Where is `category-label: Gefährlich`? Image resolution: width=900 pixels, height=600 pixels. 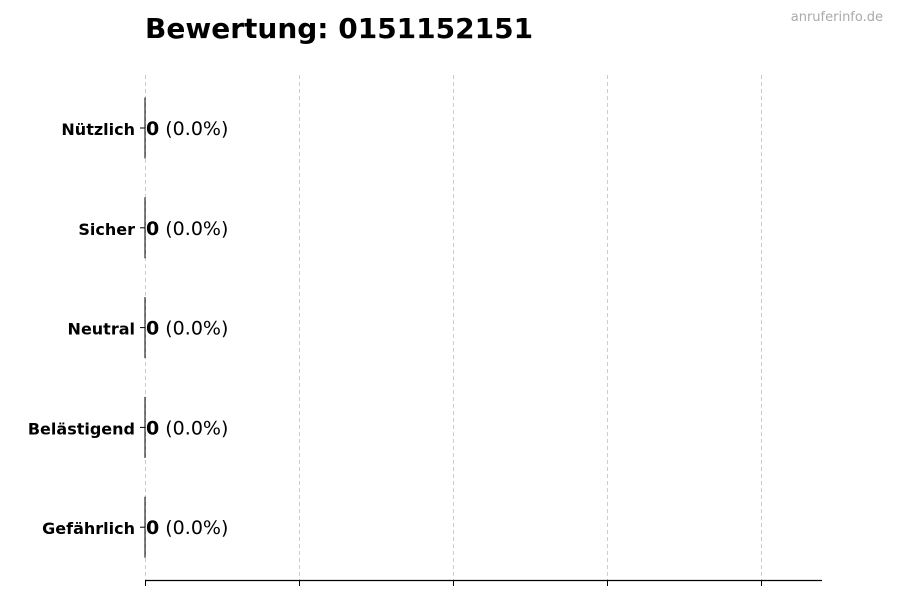 category-label: Gefährlich is located at coordinates (88, 528).